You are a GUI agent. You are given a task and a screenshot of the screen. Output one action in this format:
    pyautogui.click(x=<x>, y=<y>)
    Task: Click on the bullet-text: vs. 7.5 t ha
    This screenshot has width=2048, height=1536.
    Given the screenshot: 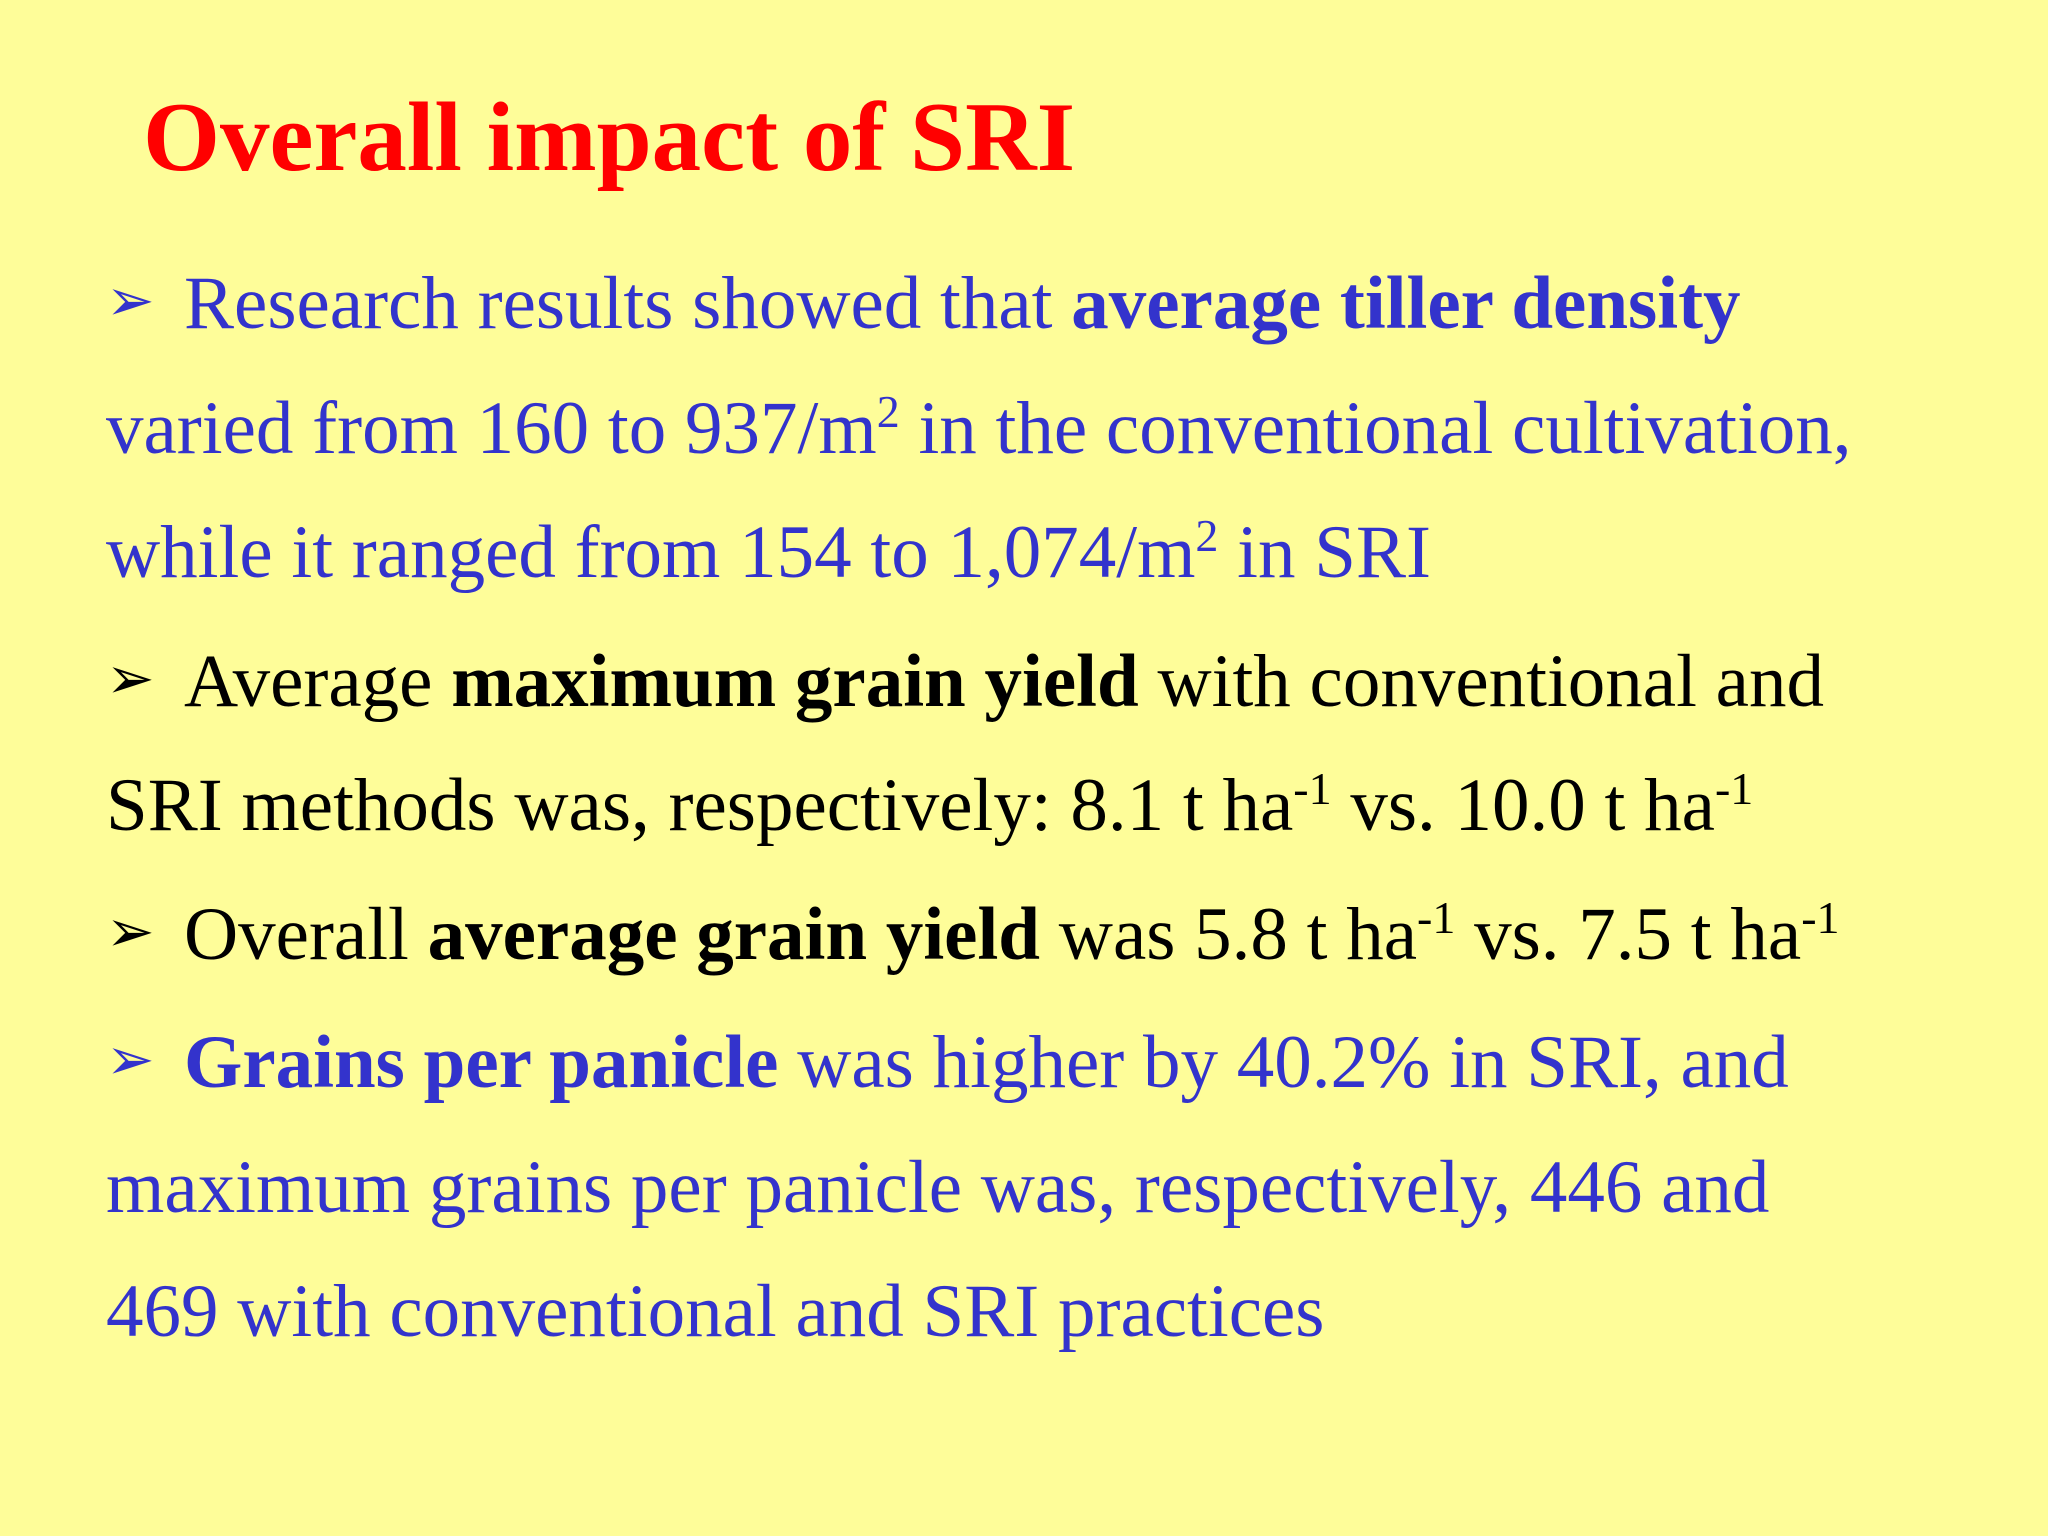 What is the action you would take?
    pyautogui.click(x=1628, y=934)
    